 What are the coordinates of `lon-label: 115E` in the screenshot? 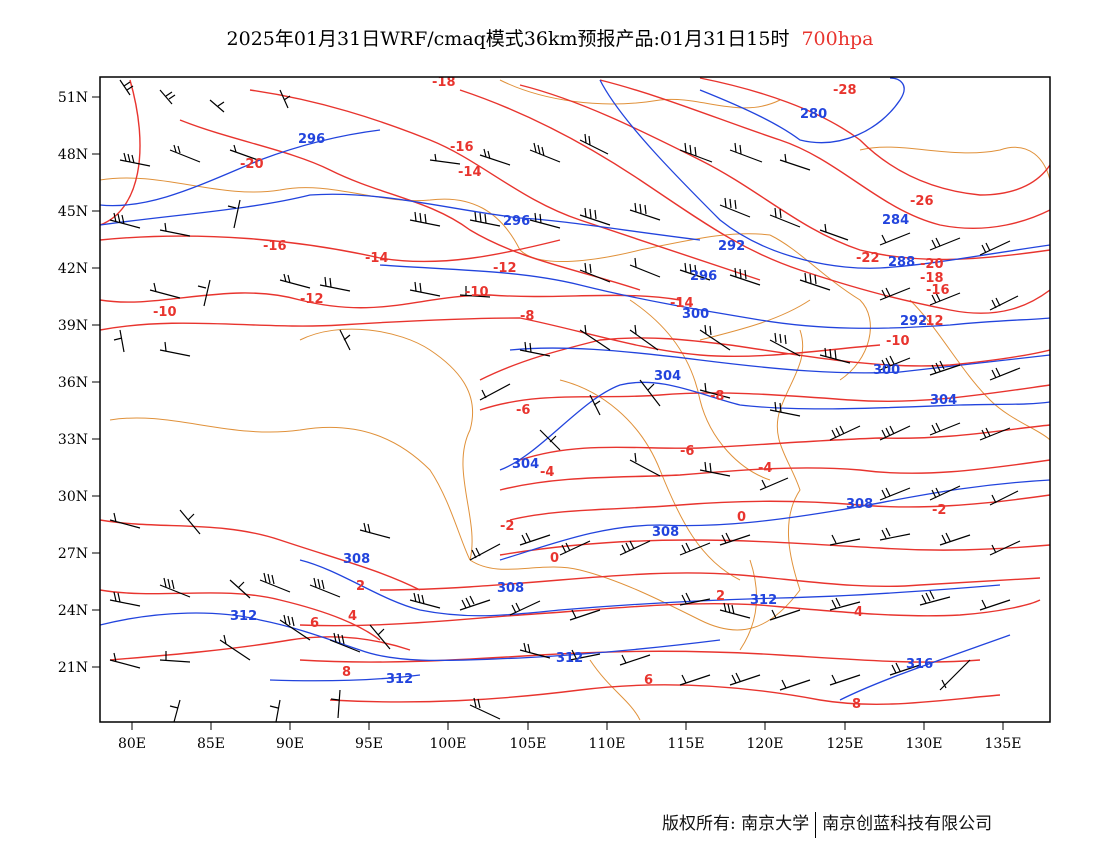 It's located at (686, 744).